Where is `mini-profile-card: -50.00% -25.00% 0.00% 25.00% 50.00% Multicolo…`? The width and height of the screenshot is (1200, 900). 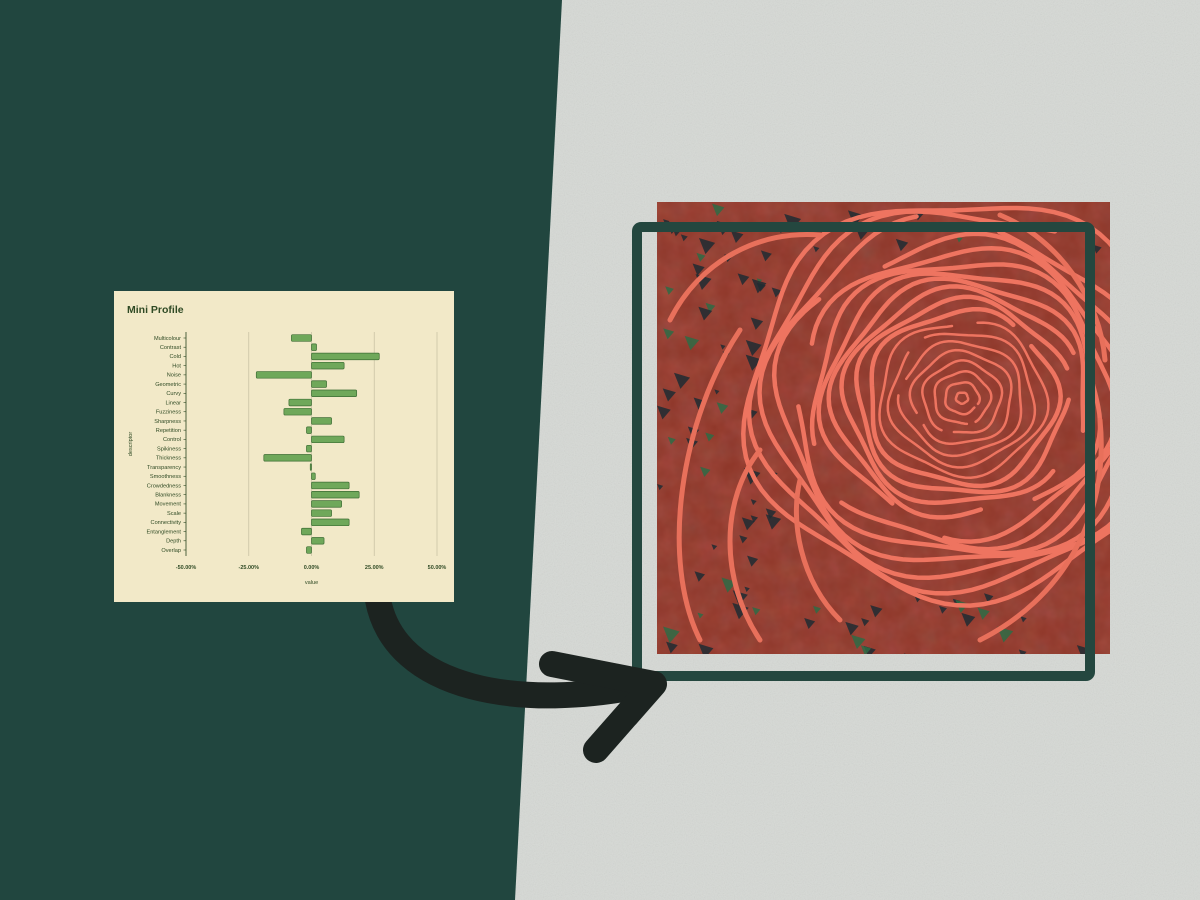 mini-profile-card: -50.00% -25.00% 0.00% 25.00% 50.00% Multicolo… is located at coordinates (284, 446).